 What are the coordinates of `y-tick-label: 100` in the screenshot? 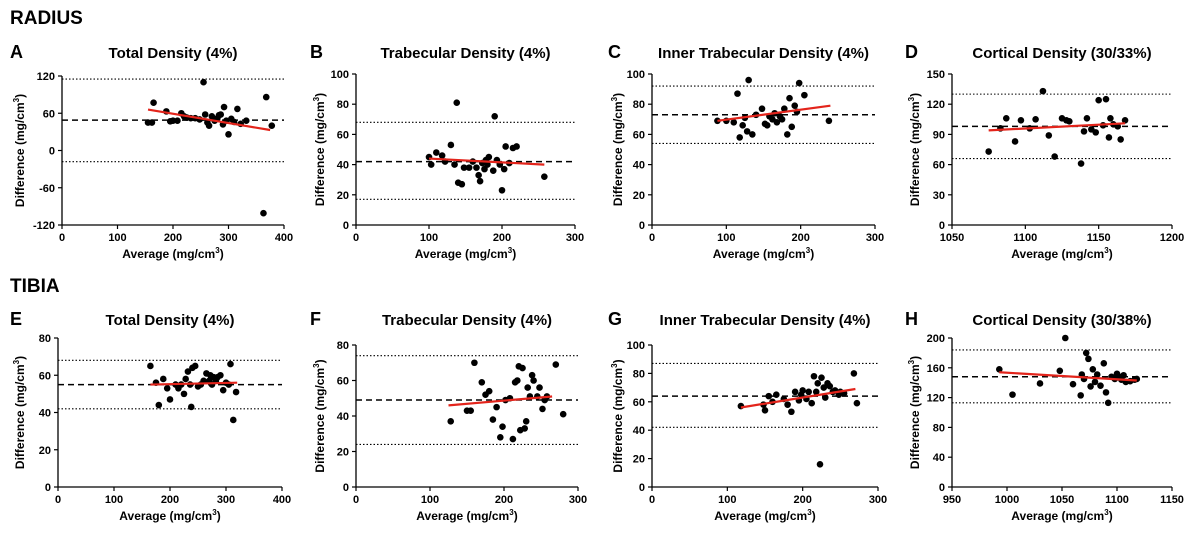 It's located at (636, 346).